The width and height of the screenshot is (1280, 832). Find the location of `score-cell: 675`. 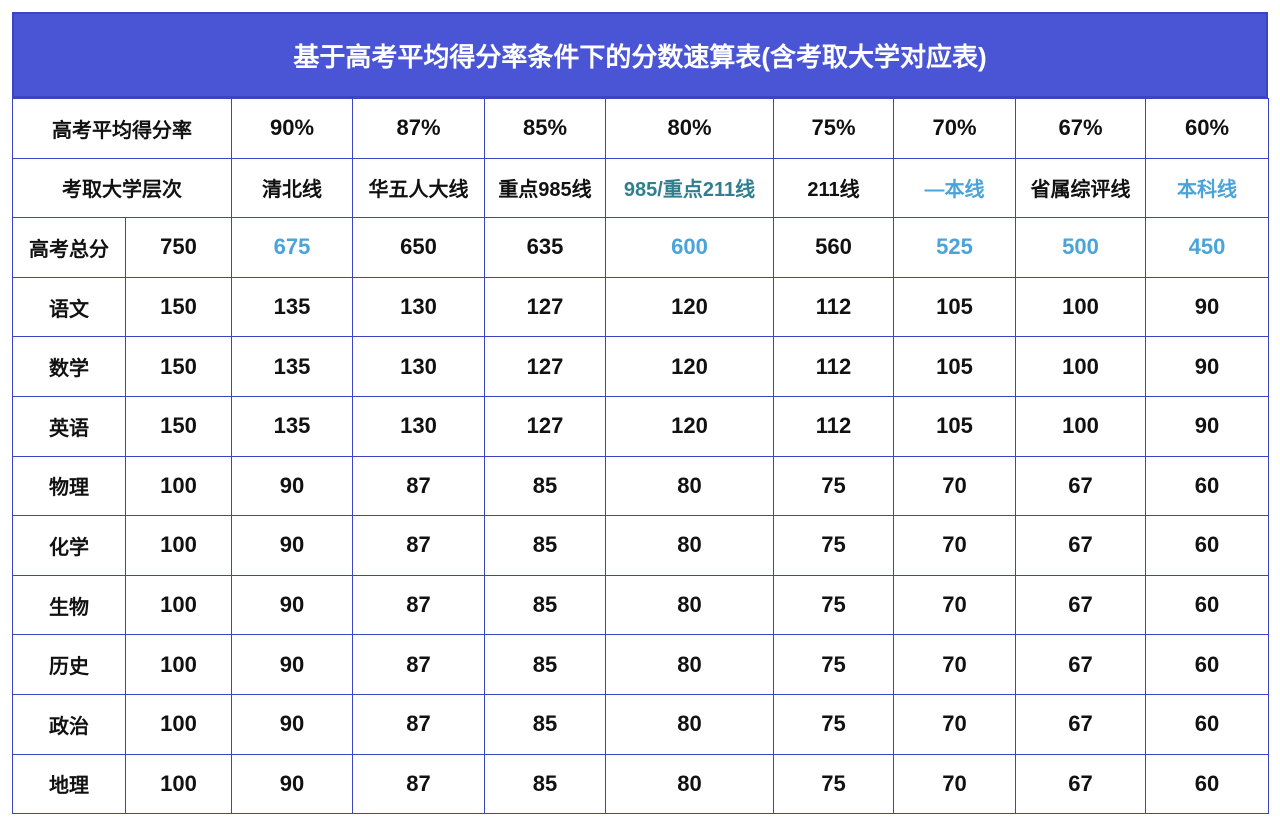

score-cell: 675 is located at coordinates (292, 247).